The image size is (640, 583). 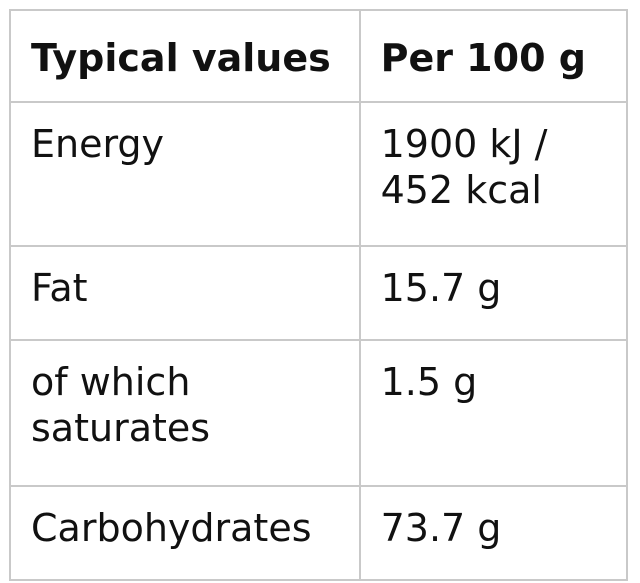 What do you see at coordinates (429, 382) in the screenshot?
I see `row-value-line: 1.5 g` at bounding box center [429, 382].